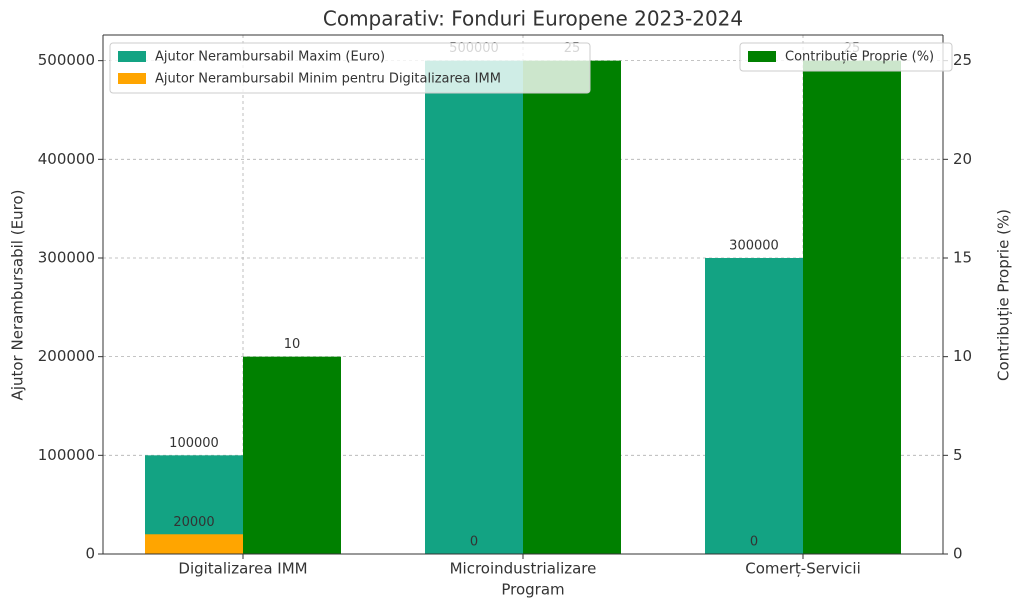 The width and height of the screenshot is (1024, 614). I want to click on data-label: 20000, so click(193, 522).